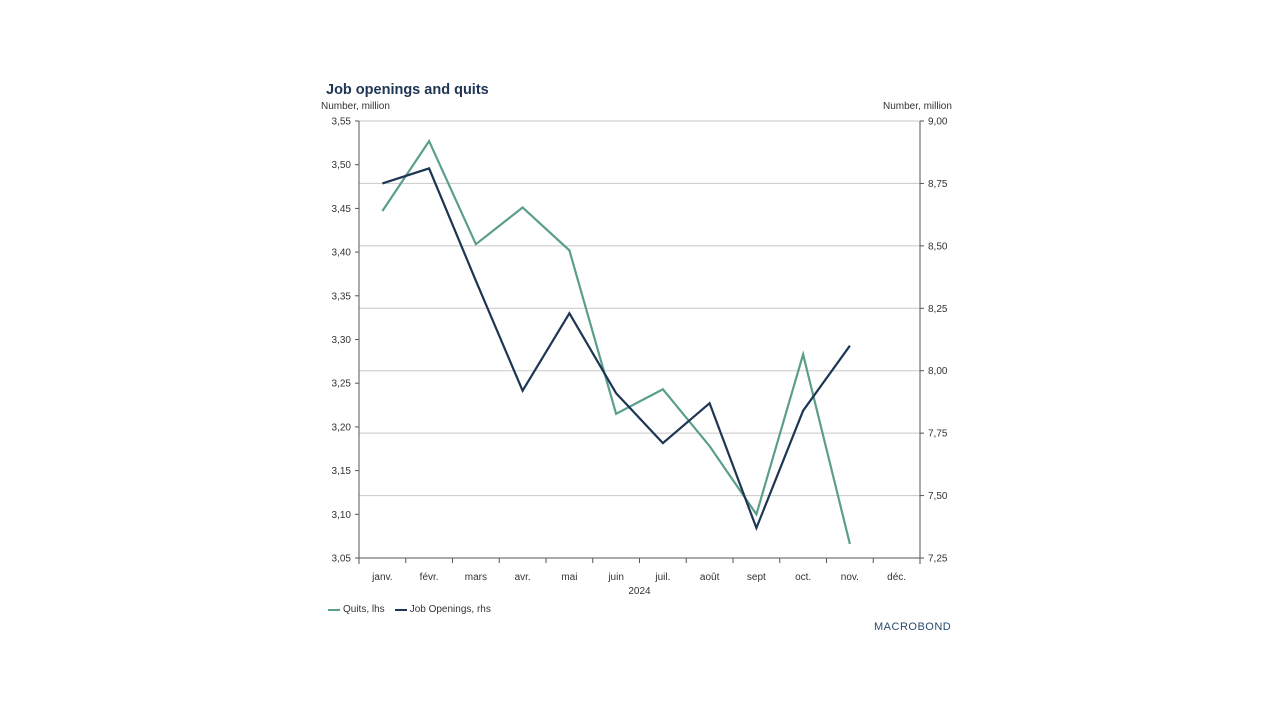  Describe the element at coordinates (639, 591) in the screenshot. I see `x-axis-year-label: 2024` at that location.